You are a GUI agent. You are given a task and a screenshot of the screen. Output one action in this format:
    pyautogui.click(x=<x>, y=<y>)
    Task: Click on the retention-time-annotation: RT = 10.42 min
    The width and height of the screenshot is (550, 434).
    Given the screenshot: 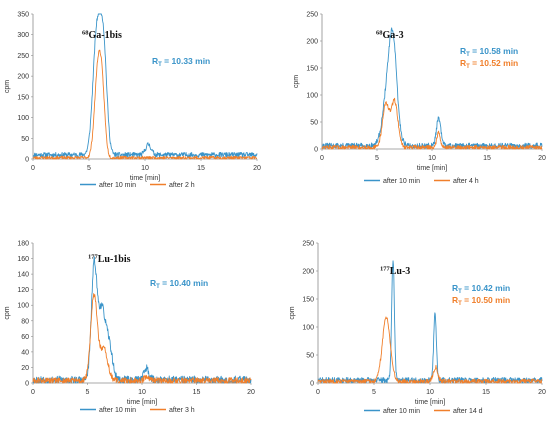 What is the action you would take?
    pyautogui.click(x=481, y=289)
    